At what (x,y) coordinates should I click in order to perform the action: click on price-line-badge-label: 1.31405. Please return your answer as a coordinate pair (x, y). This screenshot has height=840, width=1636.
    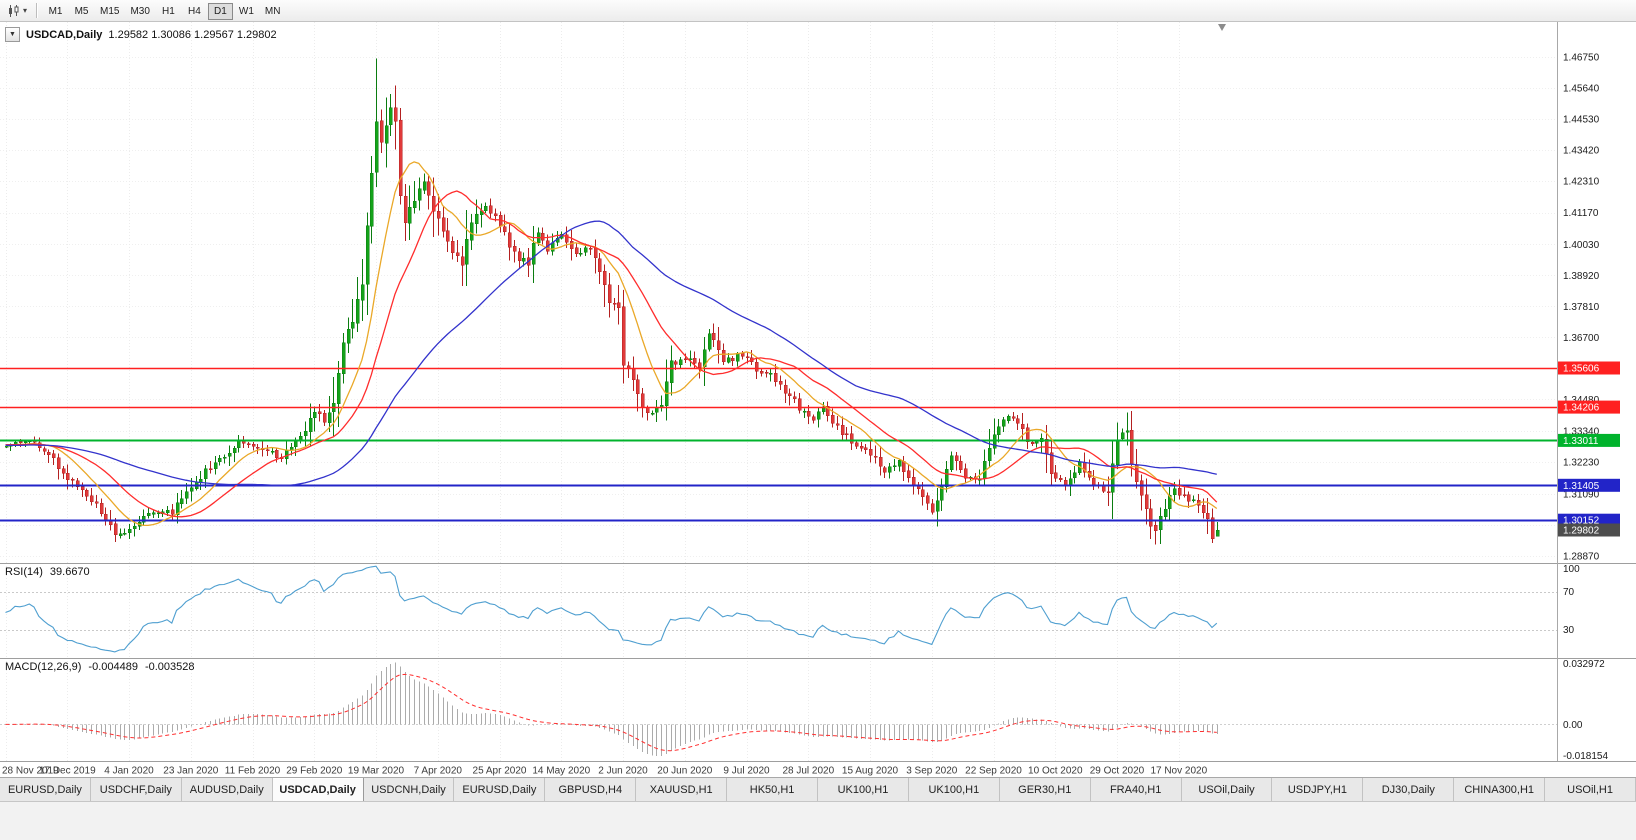
    Looking at the image, I should click on (1581, 486).